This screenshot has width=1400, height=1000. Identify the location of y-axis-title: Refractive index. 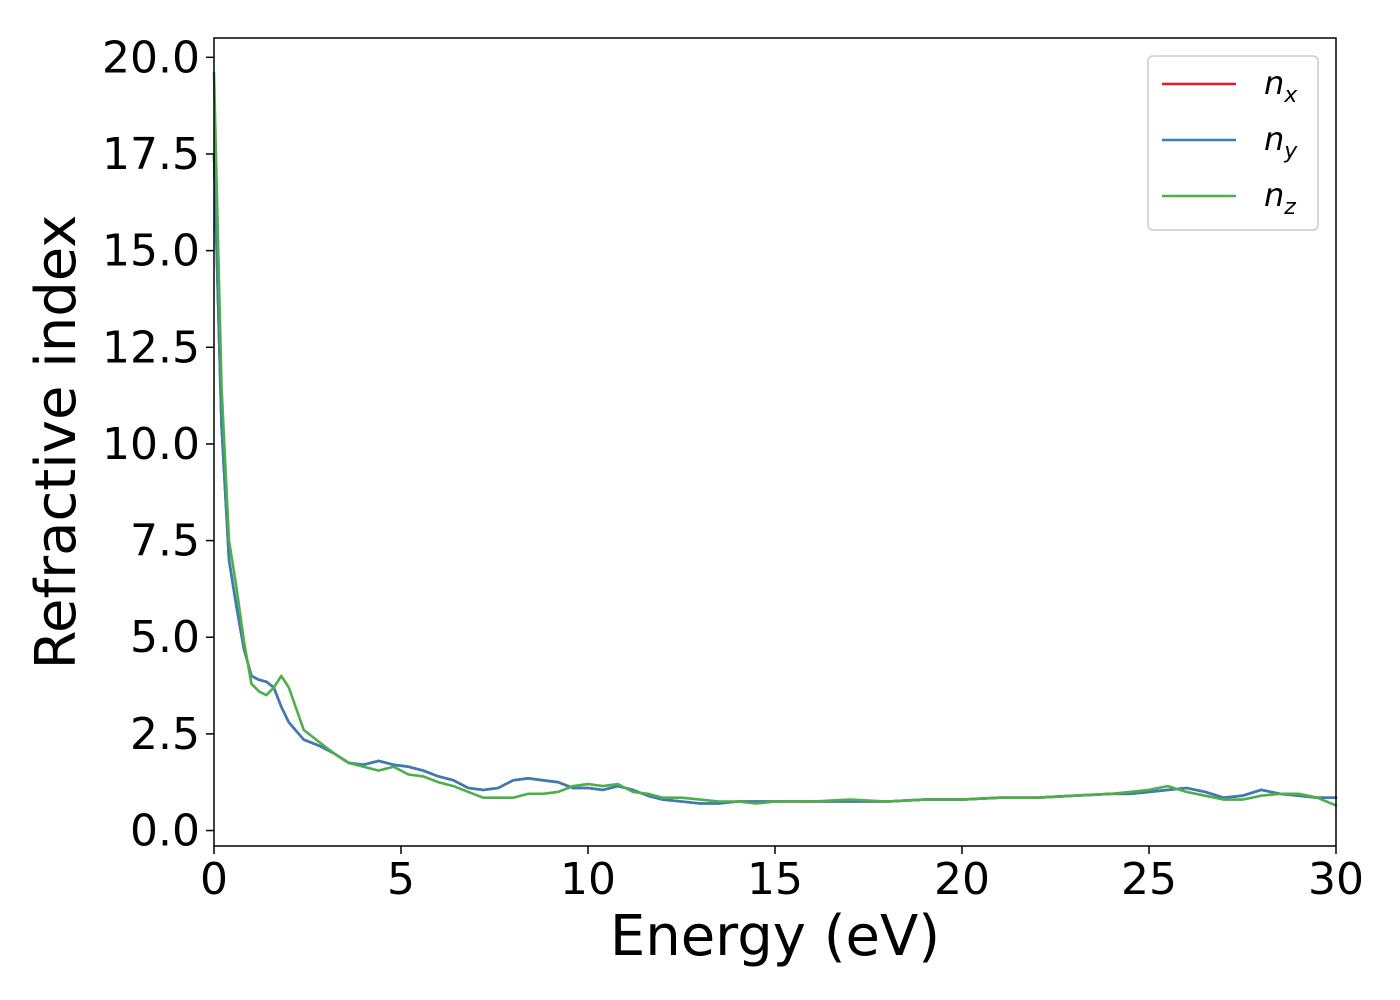
(56, 442).